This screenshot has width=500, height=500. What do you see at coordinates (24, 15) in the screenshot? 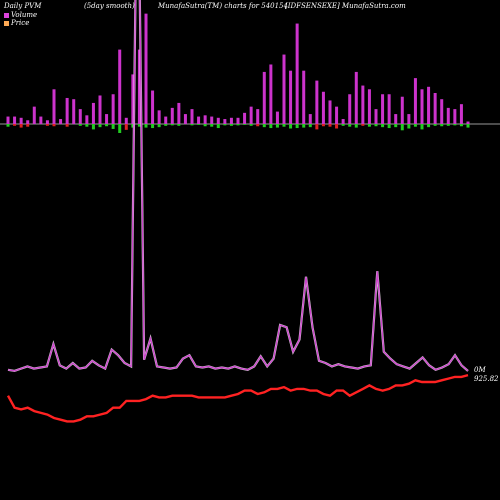
I see `legend-volume-label: Volume` at bounding box center [24, 15].